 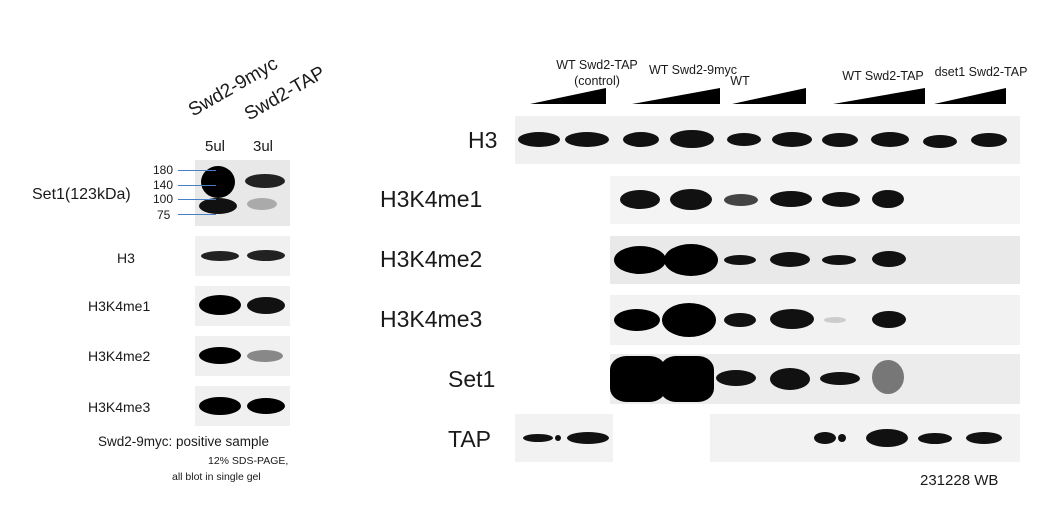 What do you see at coordinates (431, 199) in the screenshot?
I see `row-label-h3k4me1: H3K4me1` at bounding box center [431, 199].